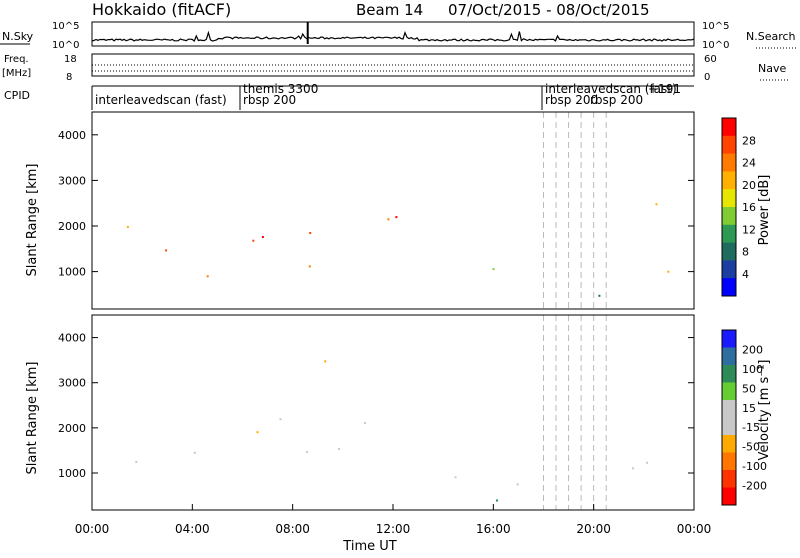 This screenshot has height=558, width=800. I want to click on colorbar-tick-label: -50, so click(751, 447).